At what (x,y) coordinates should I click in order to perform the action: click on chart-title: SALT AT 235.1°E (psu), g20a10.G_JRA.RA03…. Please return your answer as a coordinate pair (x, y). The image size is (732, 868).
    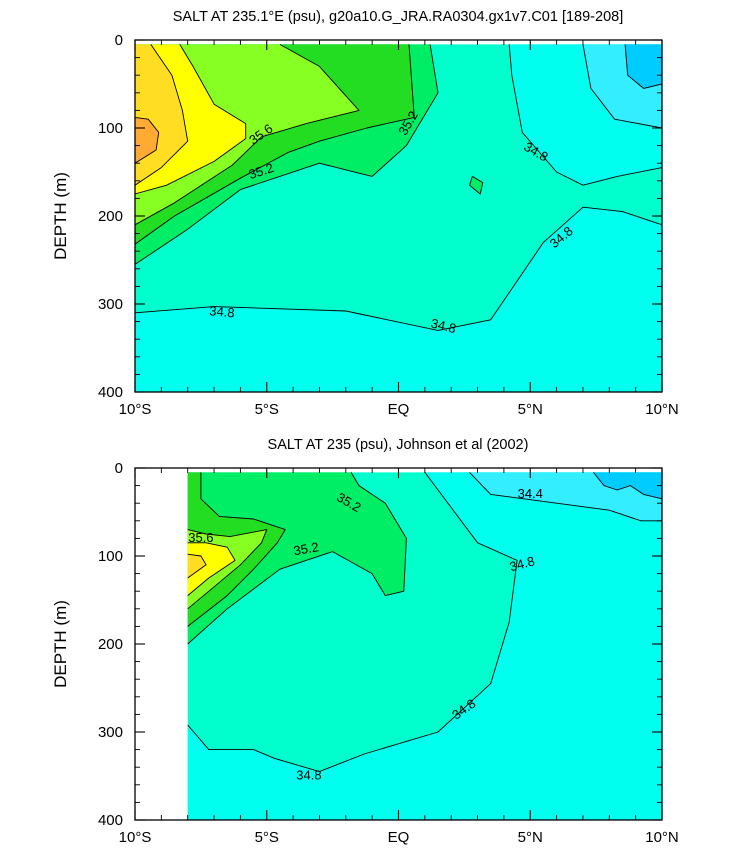
    Looking at the image, I should click on (398, 17).